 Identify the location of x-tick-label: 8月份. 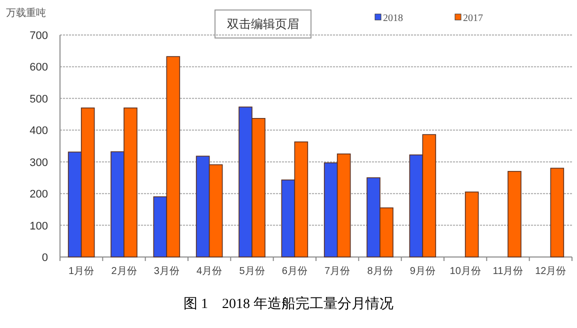
(380, 271).